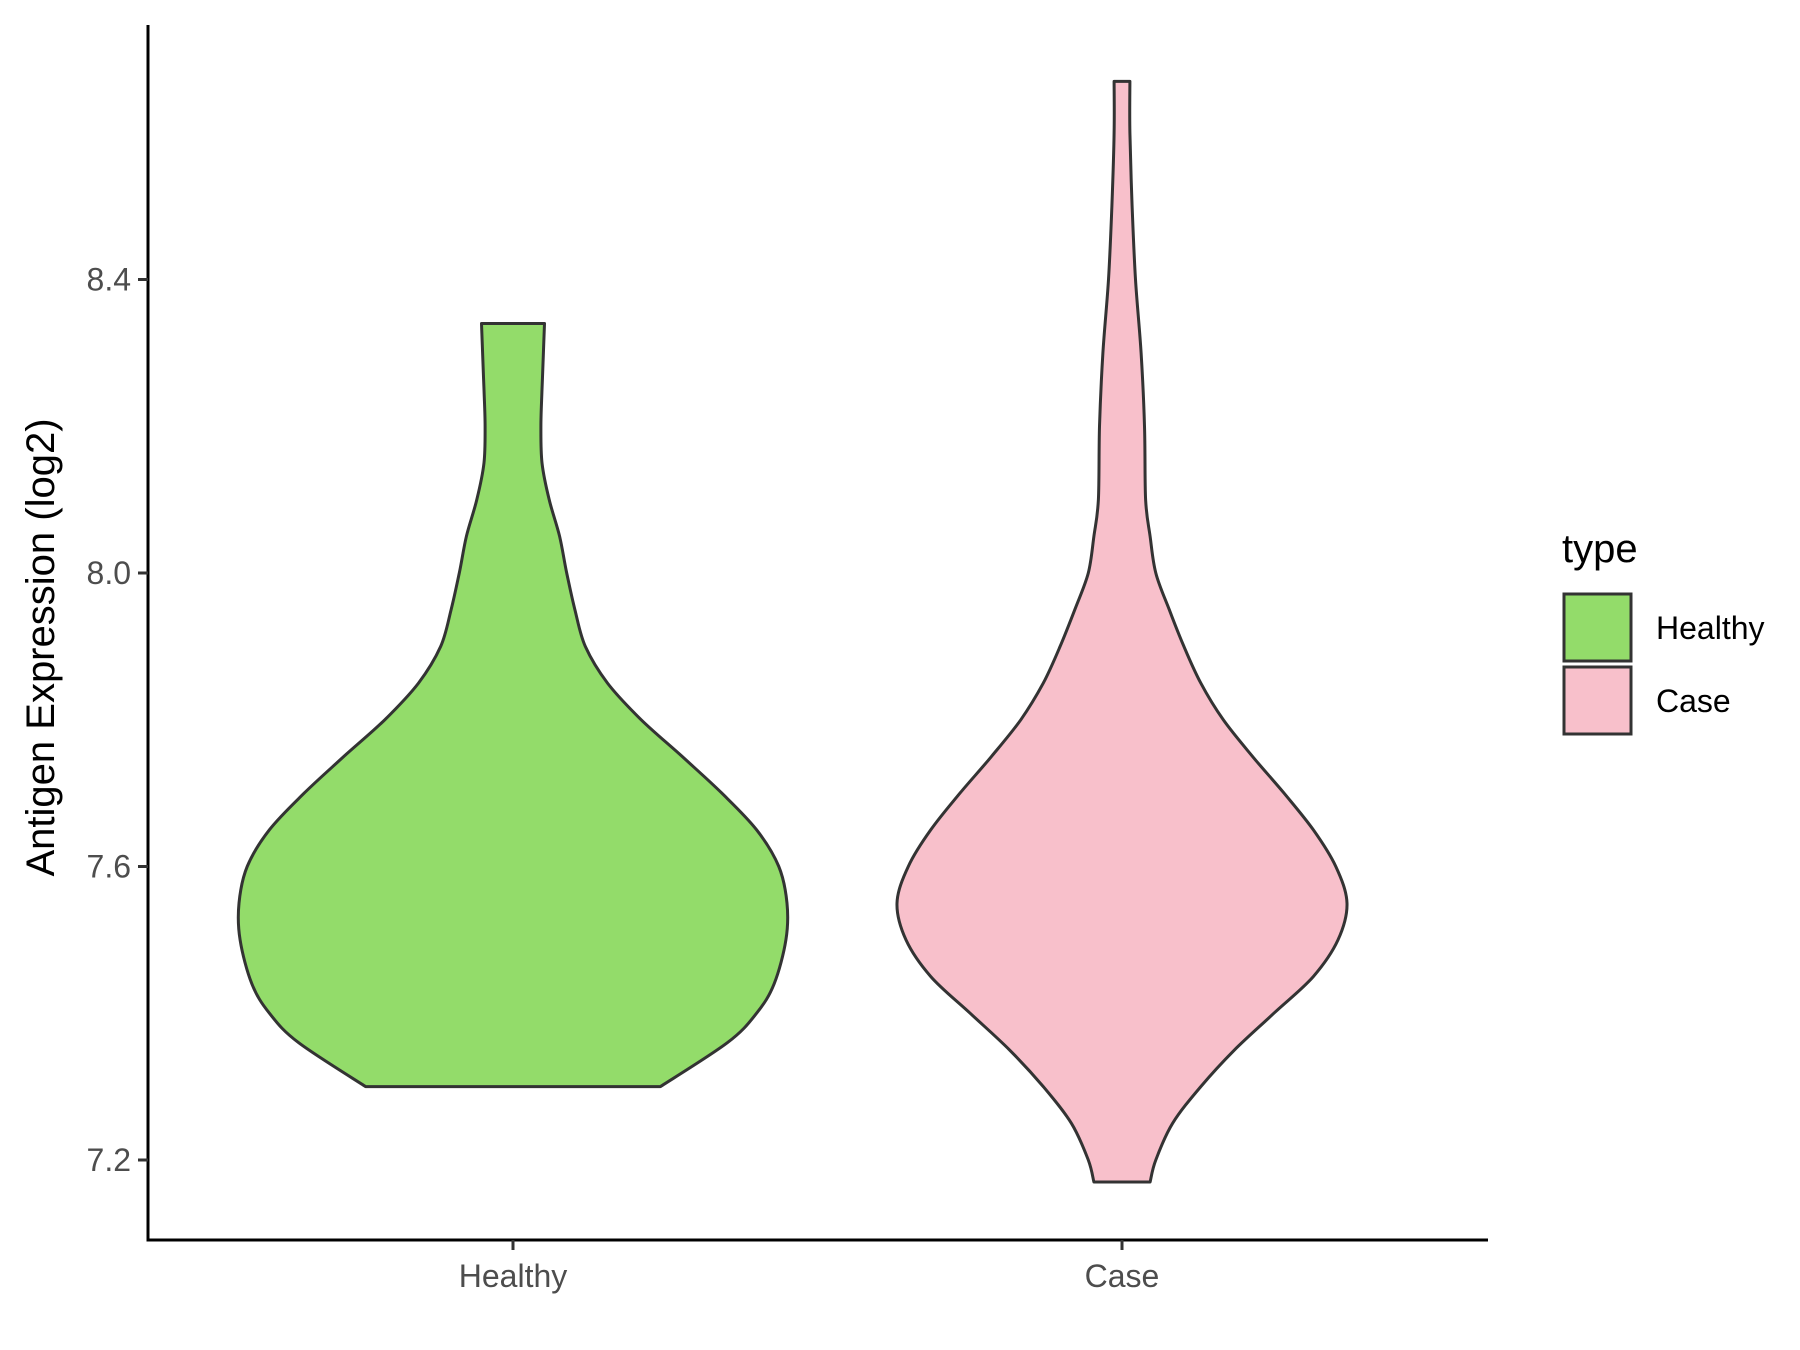 The image size is (1800, 1350). I want to click on legend: type Healthy Case, so click(1663, 631).